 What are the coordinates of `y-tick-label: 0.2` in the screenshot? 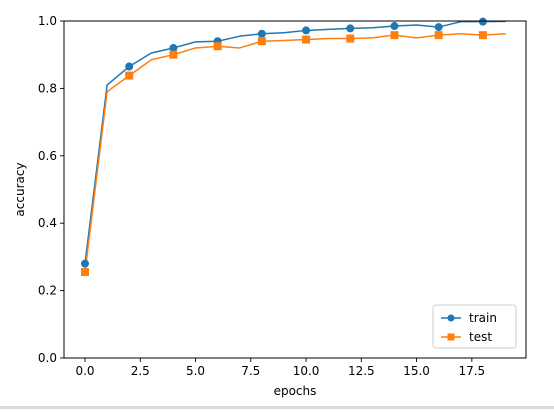 It's located at (47, 291).